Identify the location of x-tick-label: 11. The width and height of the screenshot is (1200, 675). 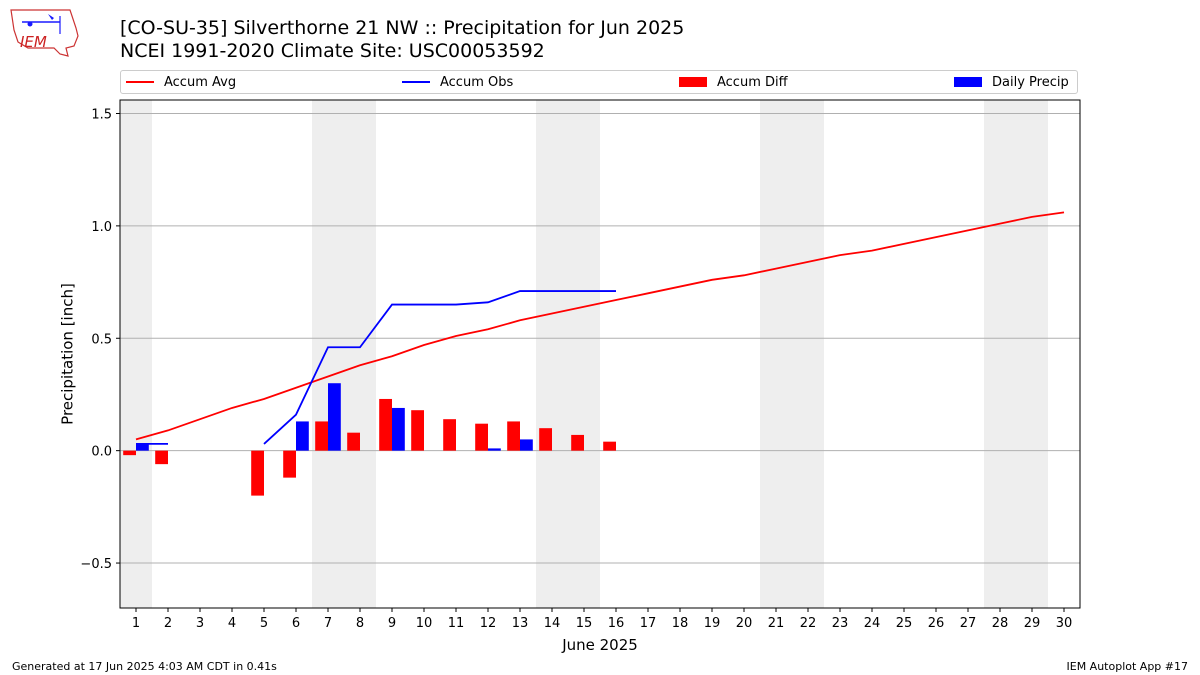
(456, 623).